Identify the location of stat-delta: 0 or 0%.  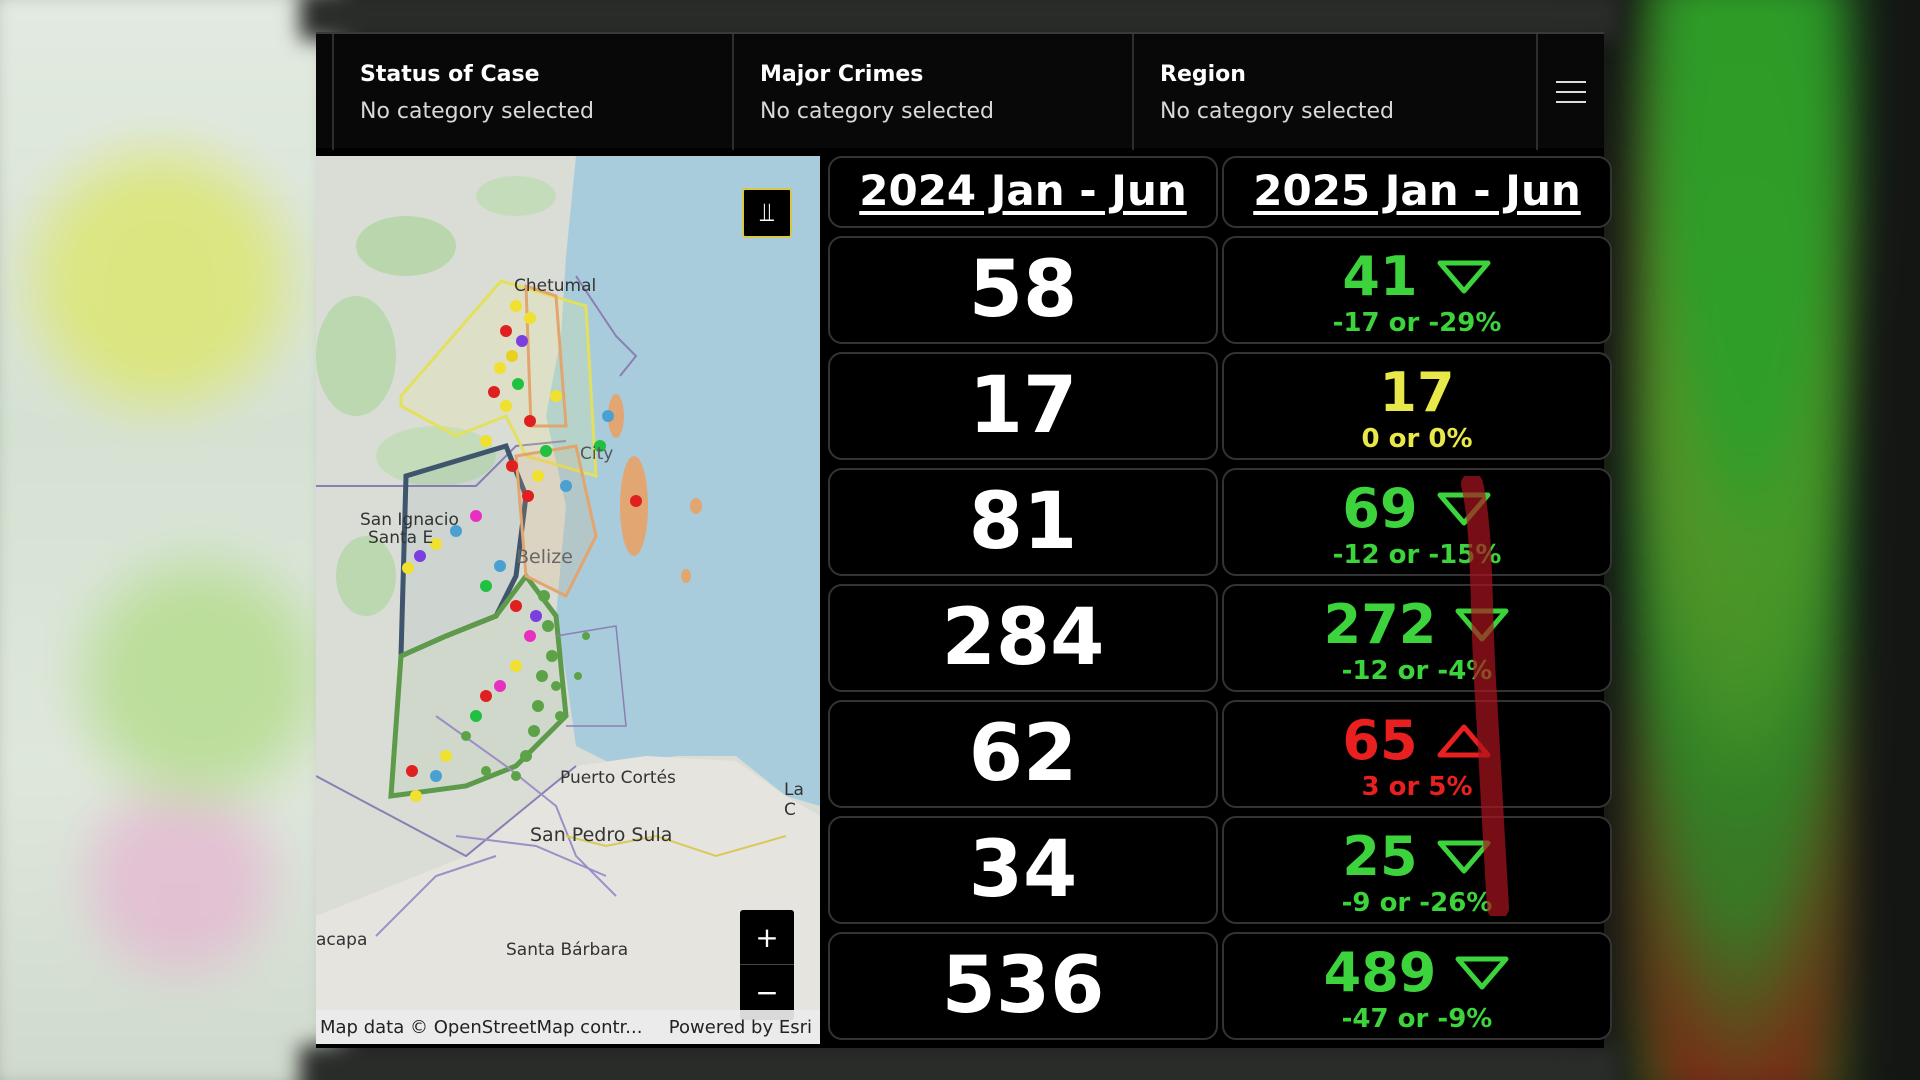
(1417, 439).